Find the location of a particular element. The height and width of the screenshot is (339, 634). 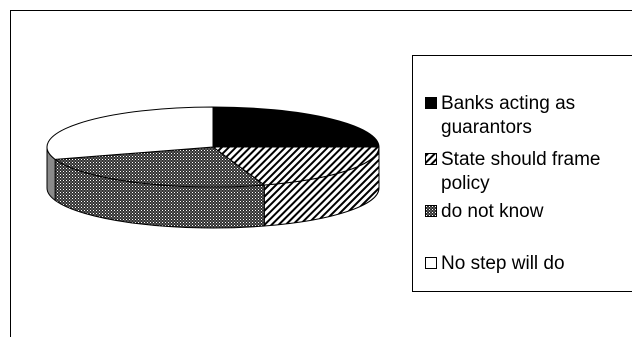

slice-state is located at coordinates (295, 166).